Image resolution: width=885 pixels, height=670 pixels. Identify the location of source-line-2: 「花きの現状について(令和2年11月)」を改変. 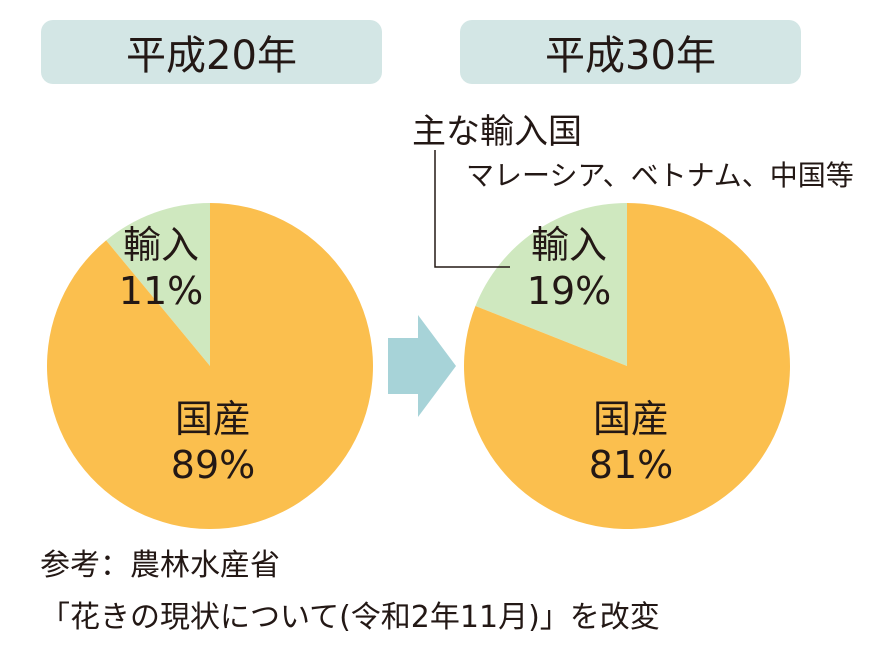
(350, 617).